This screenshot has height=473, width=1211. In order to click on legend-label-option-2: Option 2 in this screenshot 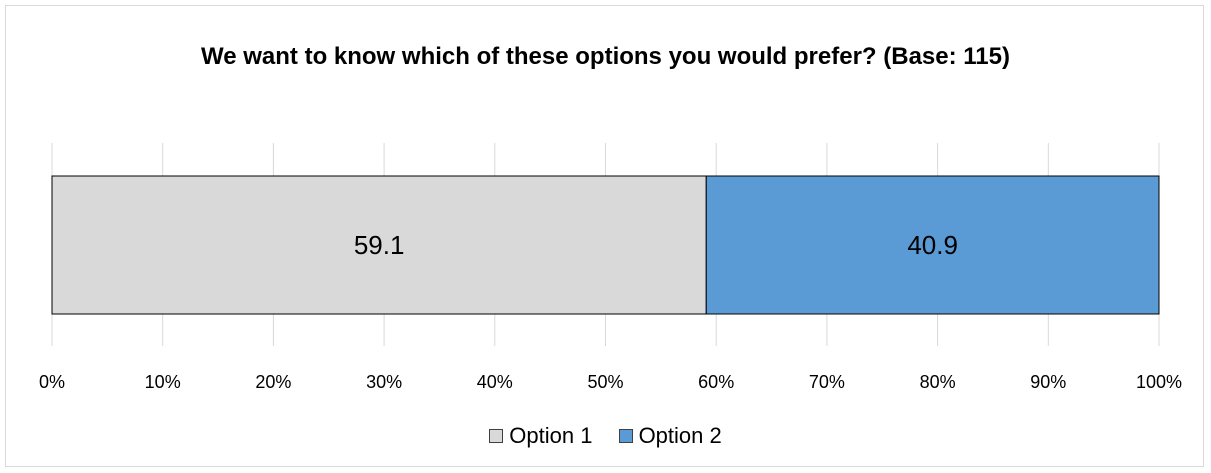, I will do `click(680, 435)`.